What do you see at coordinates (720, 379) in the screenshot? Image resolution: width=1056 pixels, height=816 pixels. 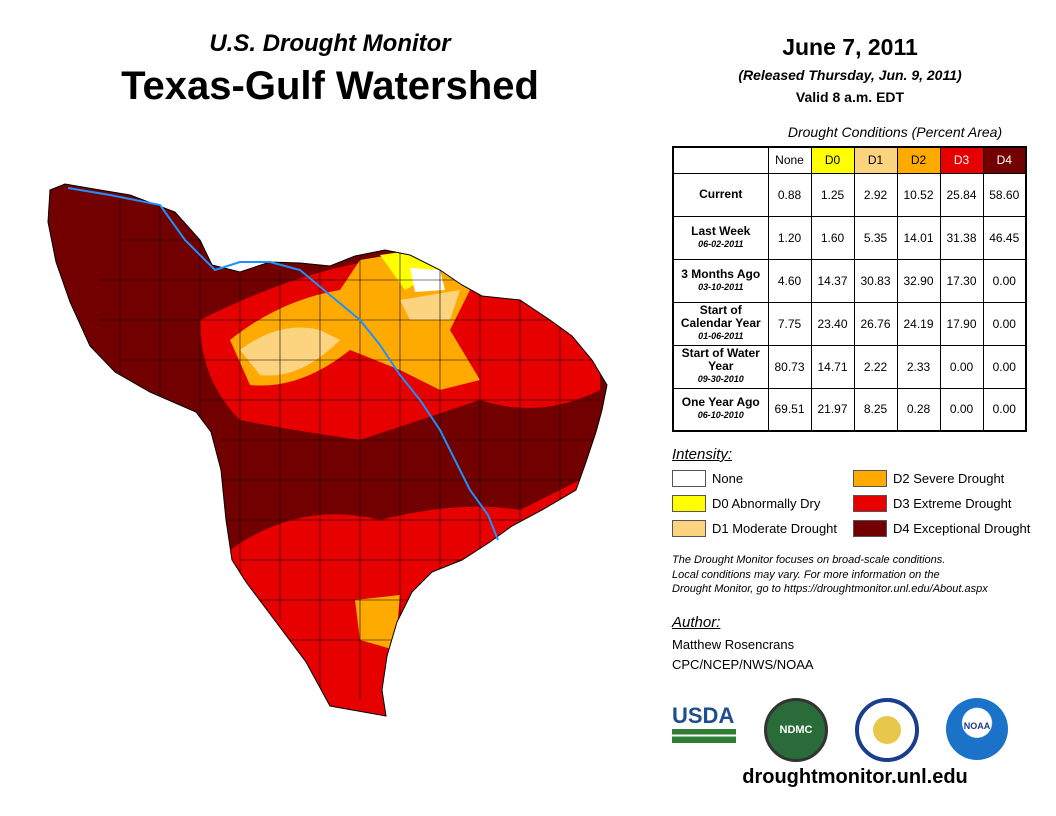 I see `row-date: 09-30-2010` at bounding box center [720, 379].